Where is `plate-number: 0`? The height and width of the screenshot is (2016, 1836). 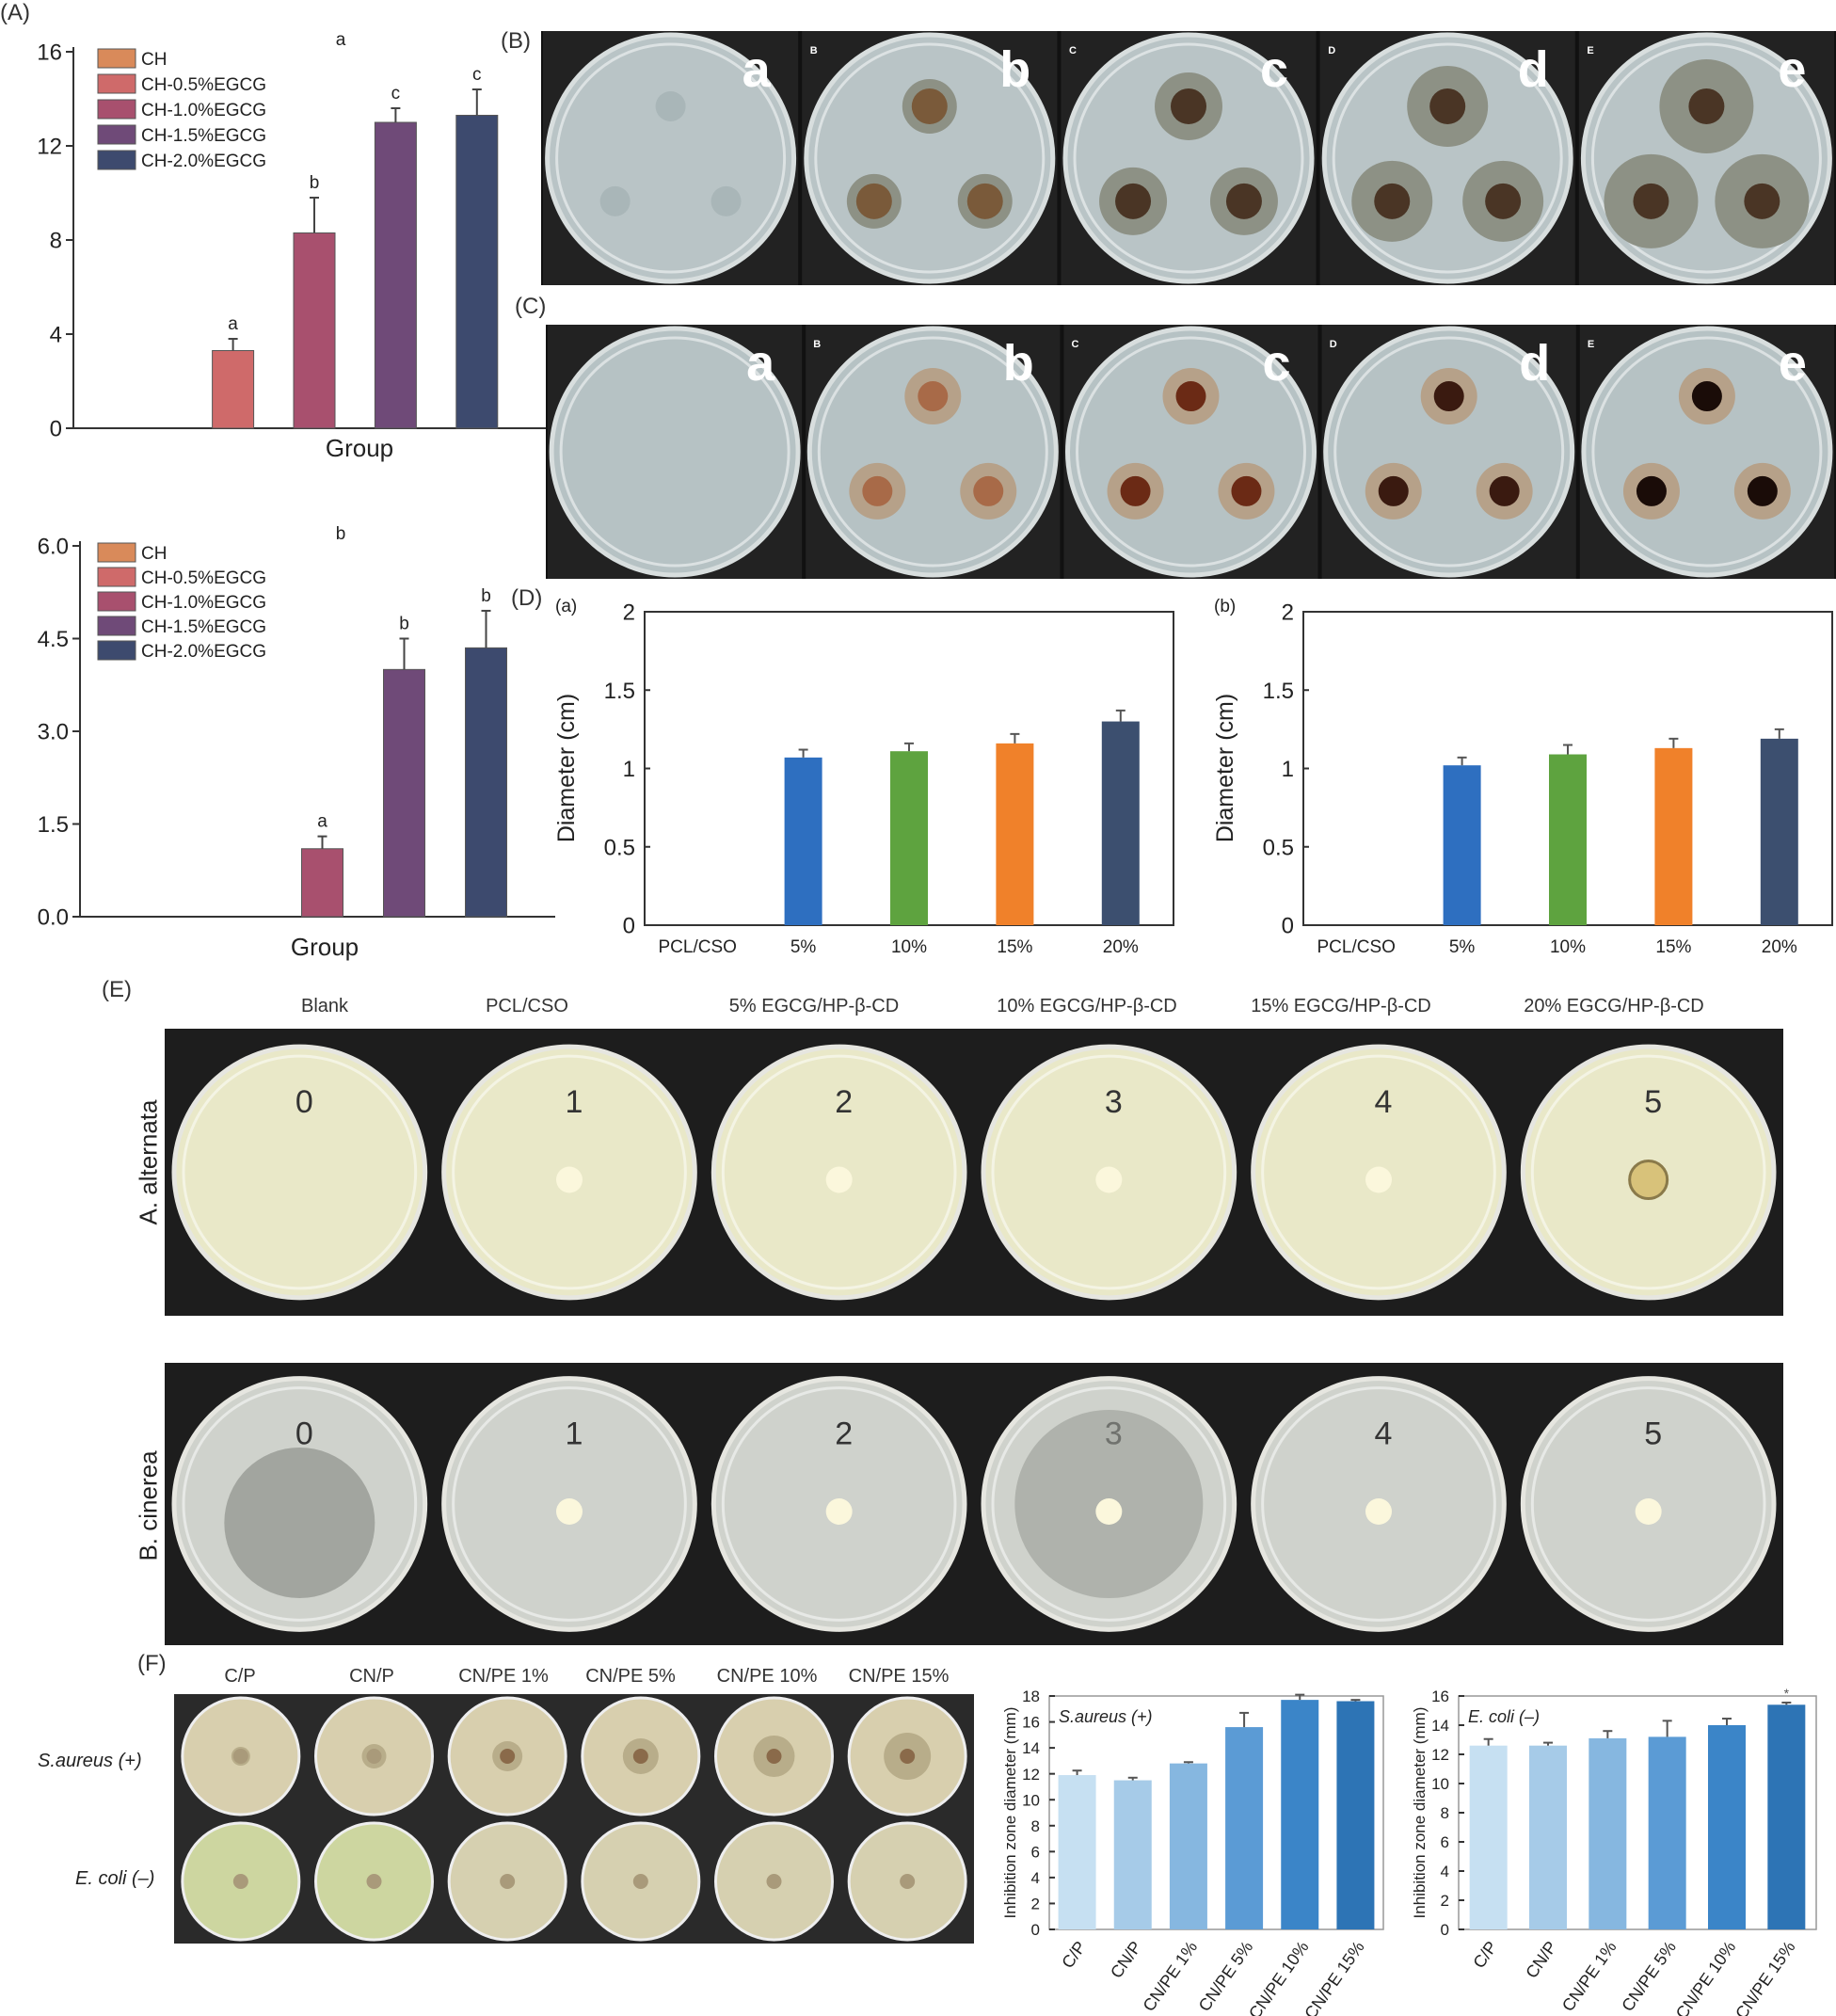
plate-number: 0 is located at coordinates (304, 1102).